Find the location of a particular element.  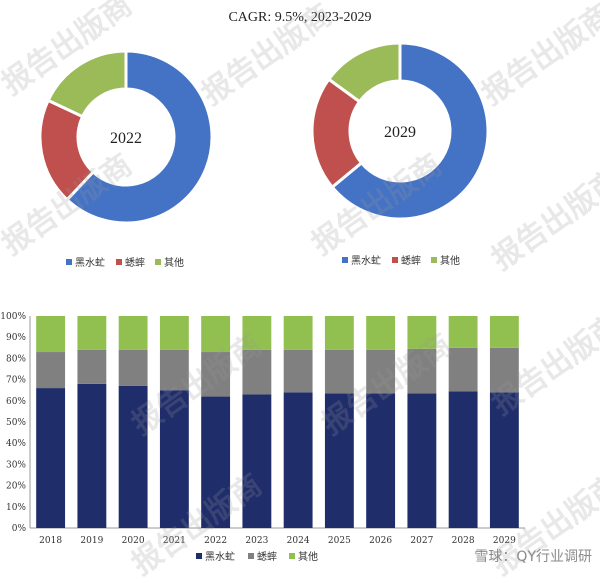

x-tick-label: 2019 is located at coordinates (91, 541).